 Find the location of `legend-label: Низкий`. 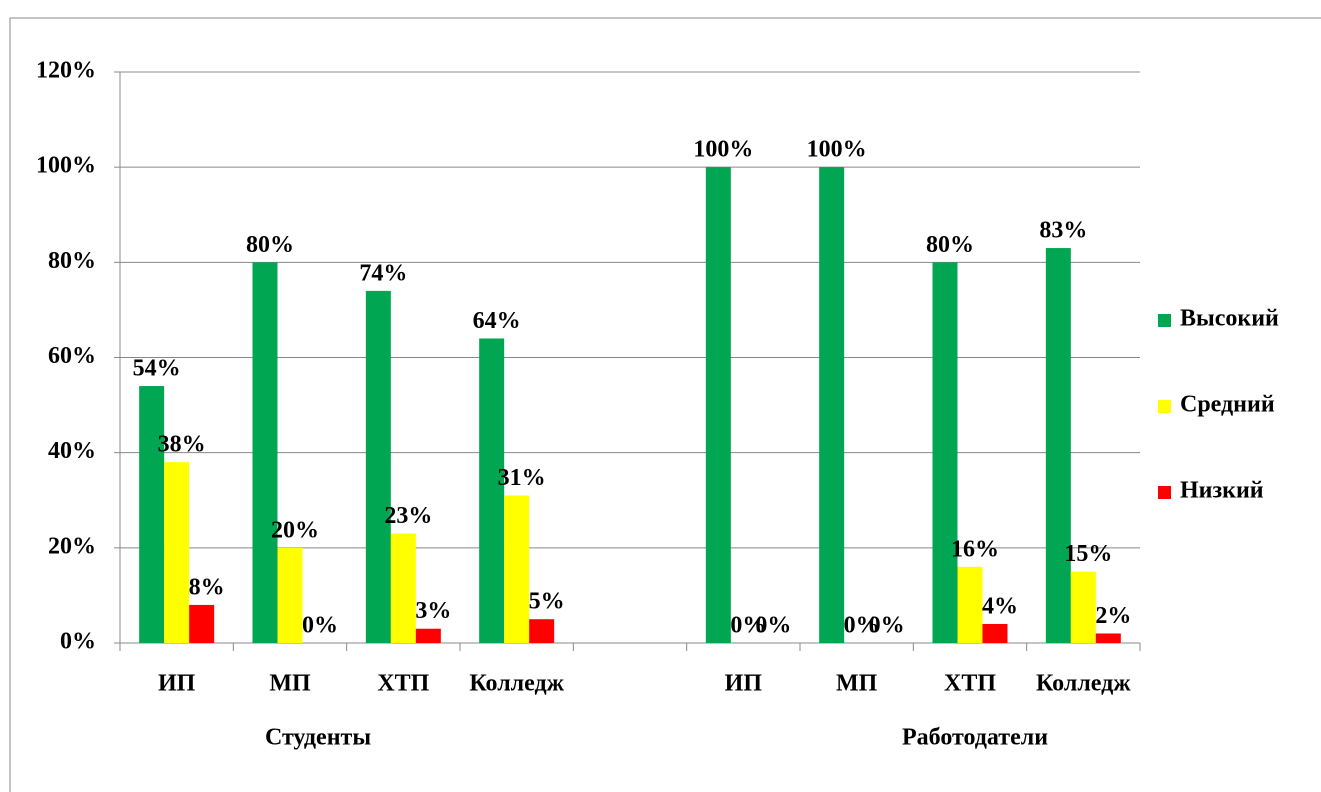

legend-label: Низкий is located at coordinates (1222, 491).